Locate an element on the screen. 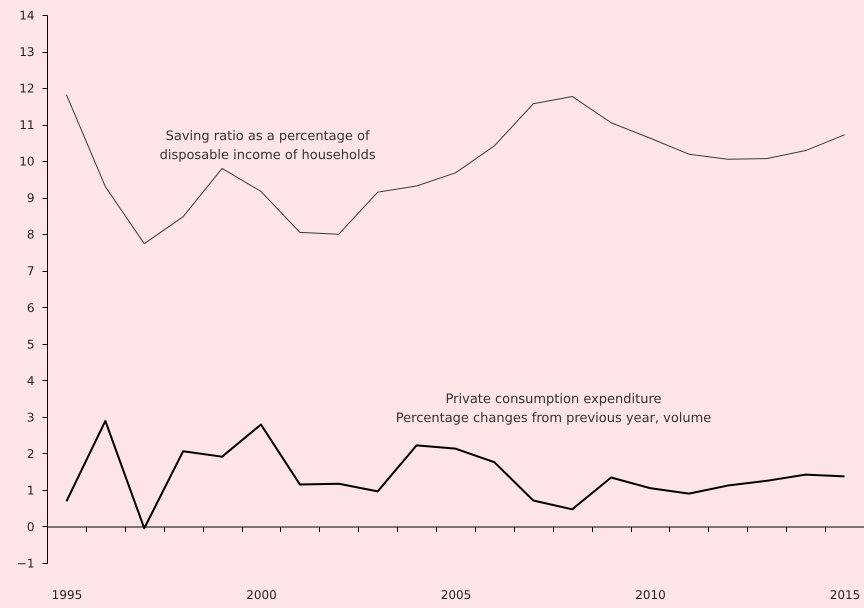  y-tick-label: 9 is located at coordinates (30, 198).